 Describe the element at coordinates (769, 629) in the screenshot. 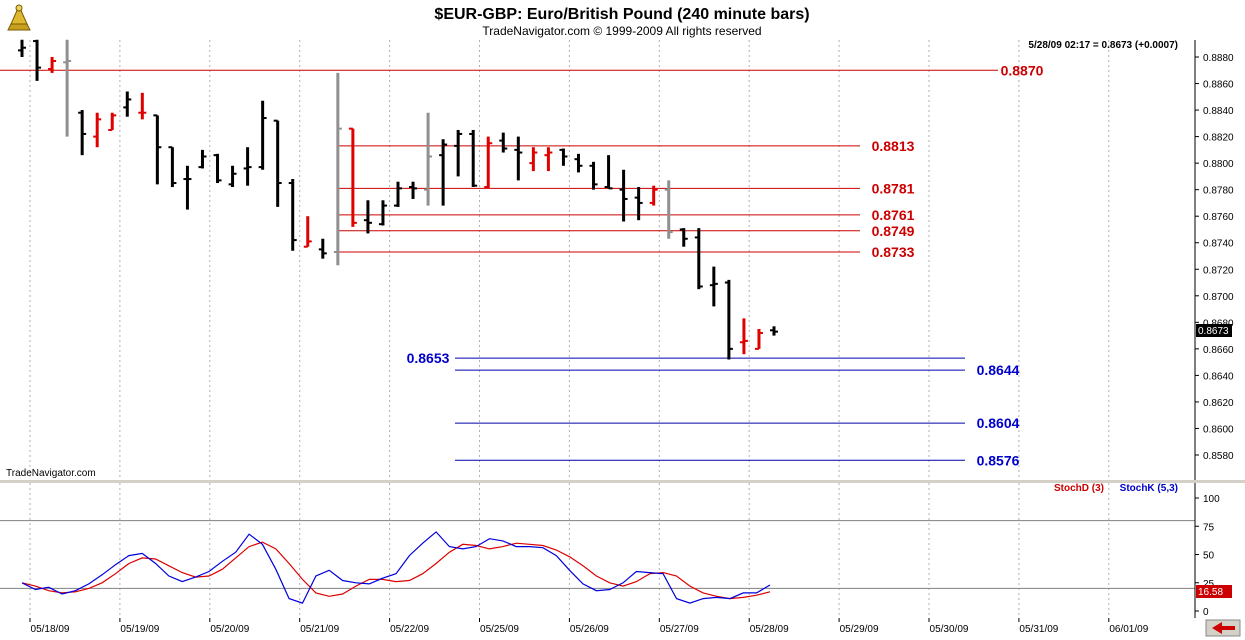

I see `date-tick-label: 05/28/09` at that location.